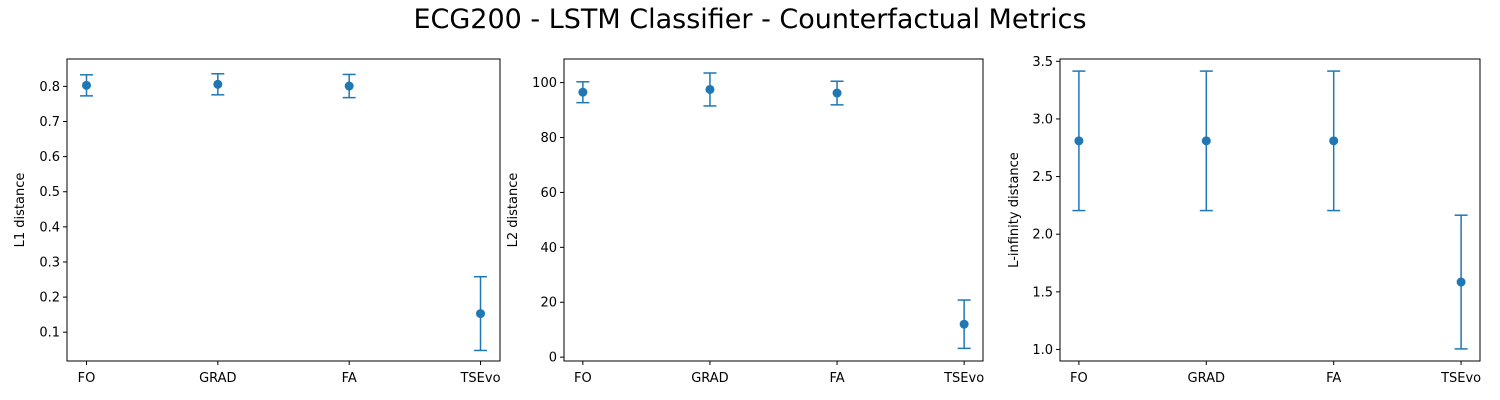 Image resolution: width=1500 pixels, height=400 pixels. Describe the element at coordinates (553, 358) in the screenshot. I see `y-tick-label: 0` at that location.